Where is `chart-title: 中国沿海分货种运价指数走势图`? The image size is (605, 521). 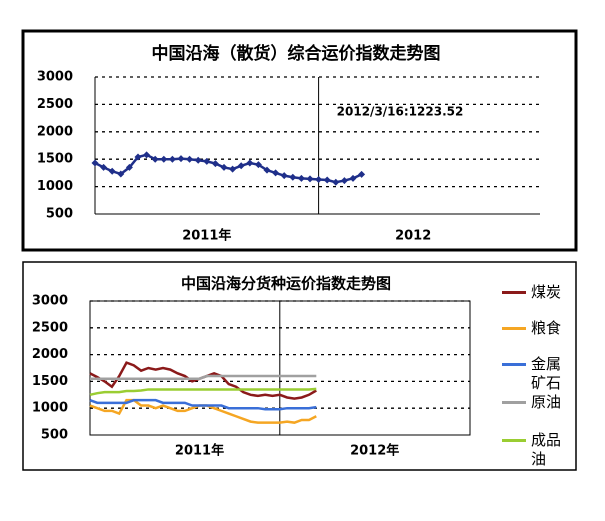 chart-title: 中国沿海分货种运价指数走势图 is located at coordinates (286, 284).